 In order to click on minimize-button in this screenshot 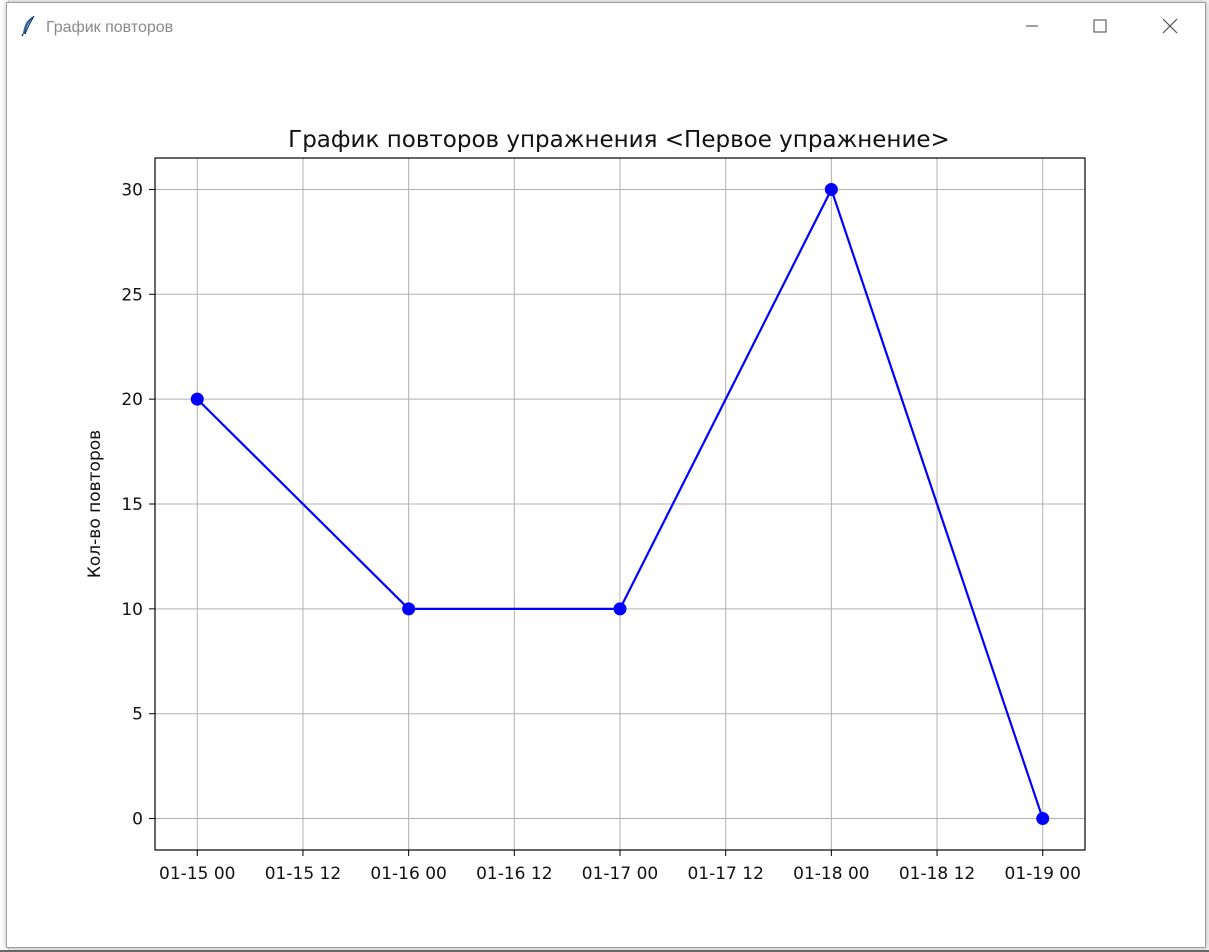, I will do `click(1032, 26)`.